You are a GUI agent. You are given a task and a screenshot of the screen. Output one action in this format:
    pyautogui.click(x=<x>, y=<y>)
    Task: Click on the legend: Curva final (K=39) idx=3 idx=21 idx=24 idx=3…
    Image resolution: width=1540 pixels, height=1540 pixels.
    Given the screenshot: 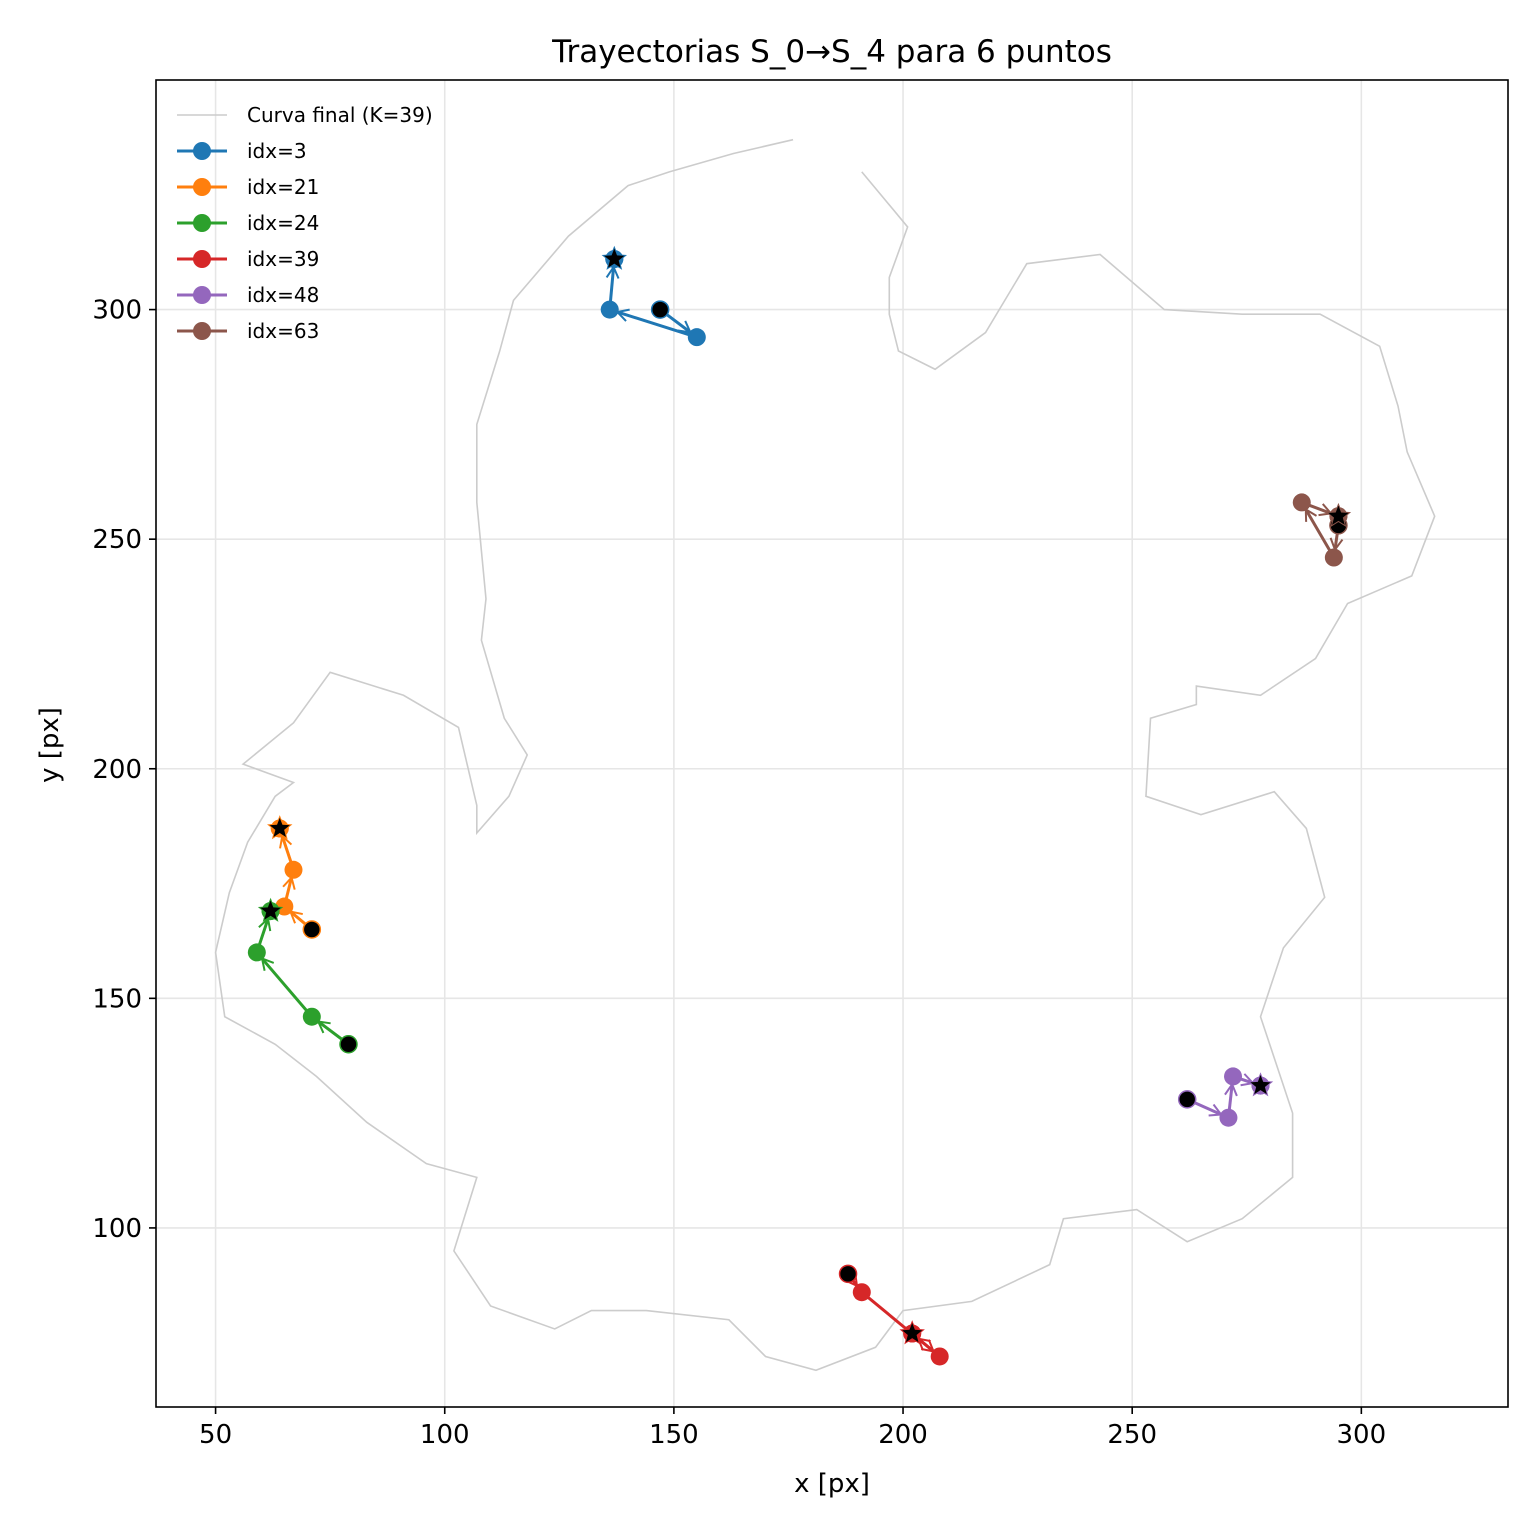 What is the action you would take?
    pyautogui.click(x=305, y=223)
    